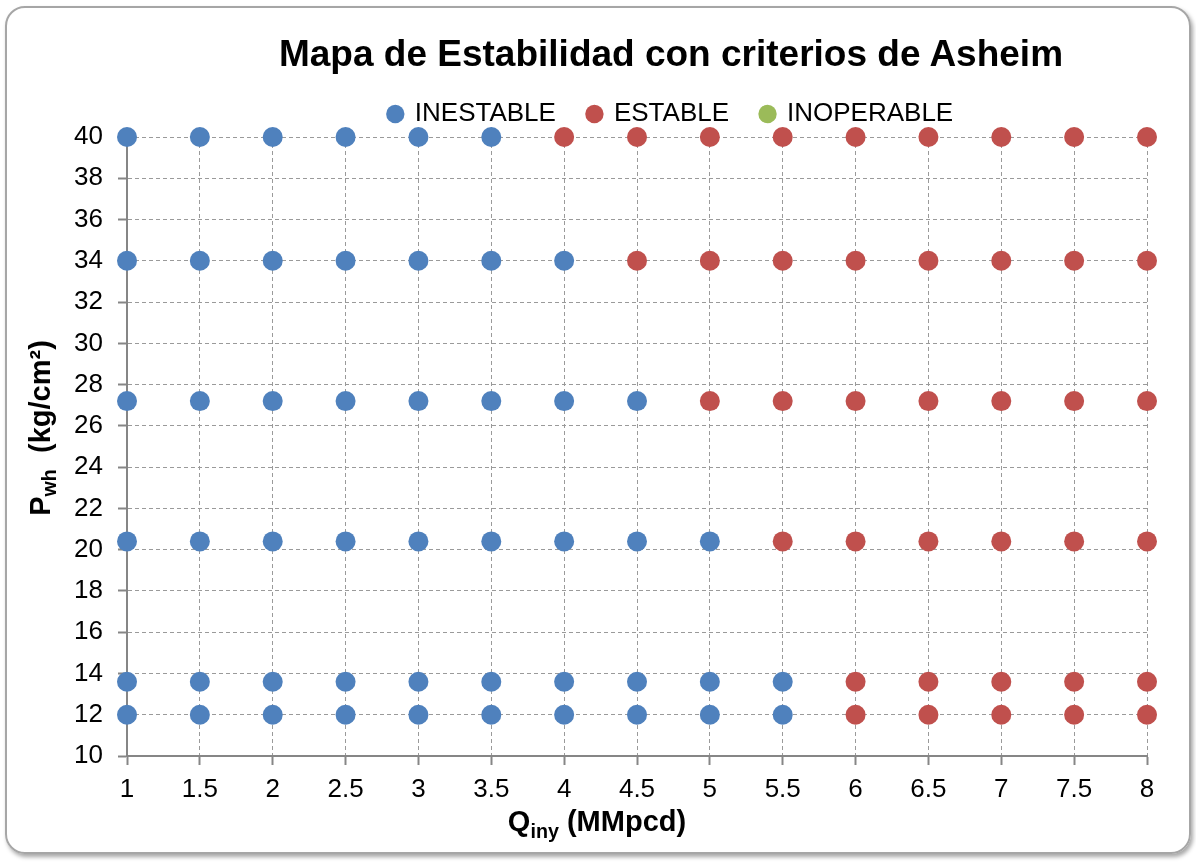  What do you see at coordinates (1074, 787) in the screenshot?
I see `x-tick-label: 7.5` at bounding box center [1074, 787].